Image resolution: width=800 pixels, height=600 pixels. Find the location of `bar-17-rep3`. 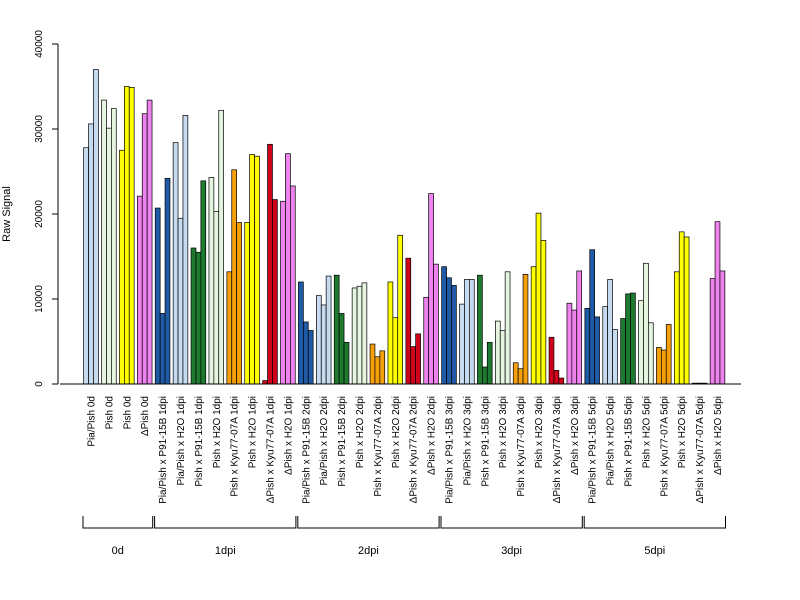

bar-17-rep3 is located at coordinates (400, 309).